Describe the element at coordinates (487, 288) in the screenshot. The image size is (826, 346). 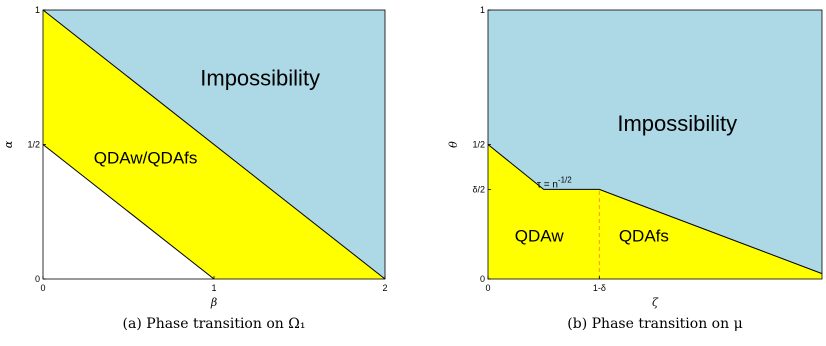
I see `panel-b-x-tick-label: 0` at that location.